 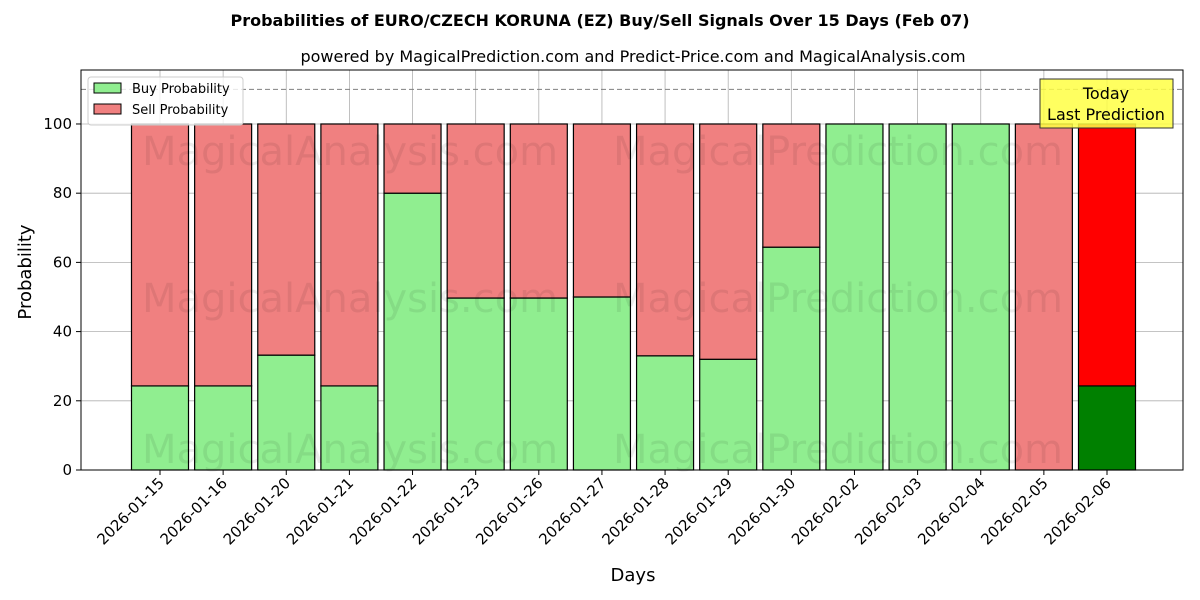 What do you see at coordinates (107, 109) in the screenshot?
I see `legend-swatch-sell` at bounding box center [107, 109].